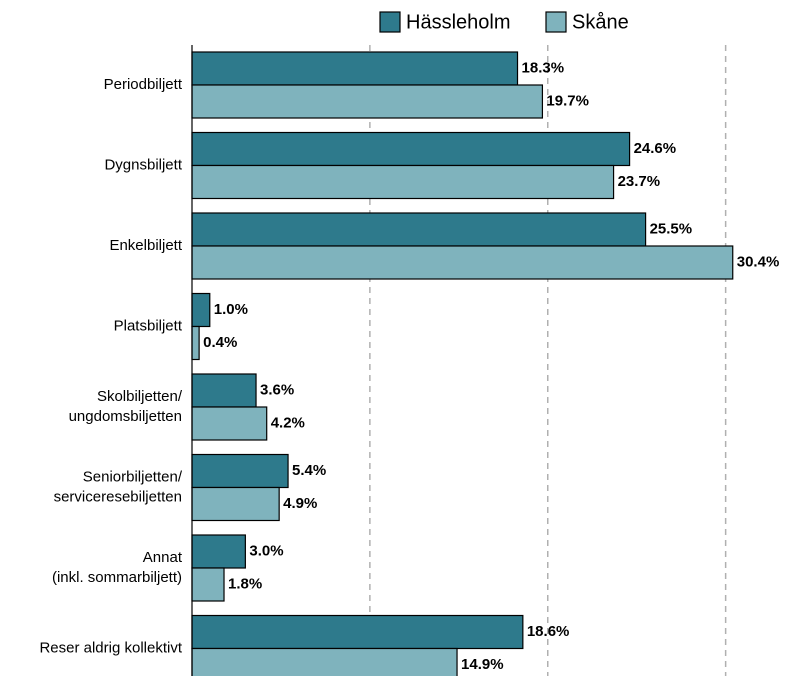 This screenshot has height=676, width=790. I want to click on data-label: 18.6%, so click(548, 631).